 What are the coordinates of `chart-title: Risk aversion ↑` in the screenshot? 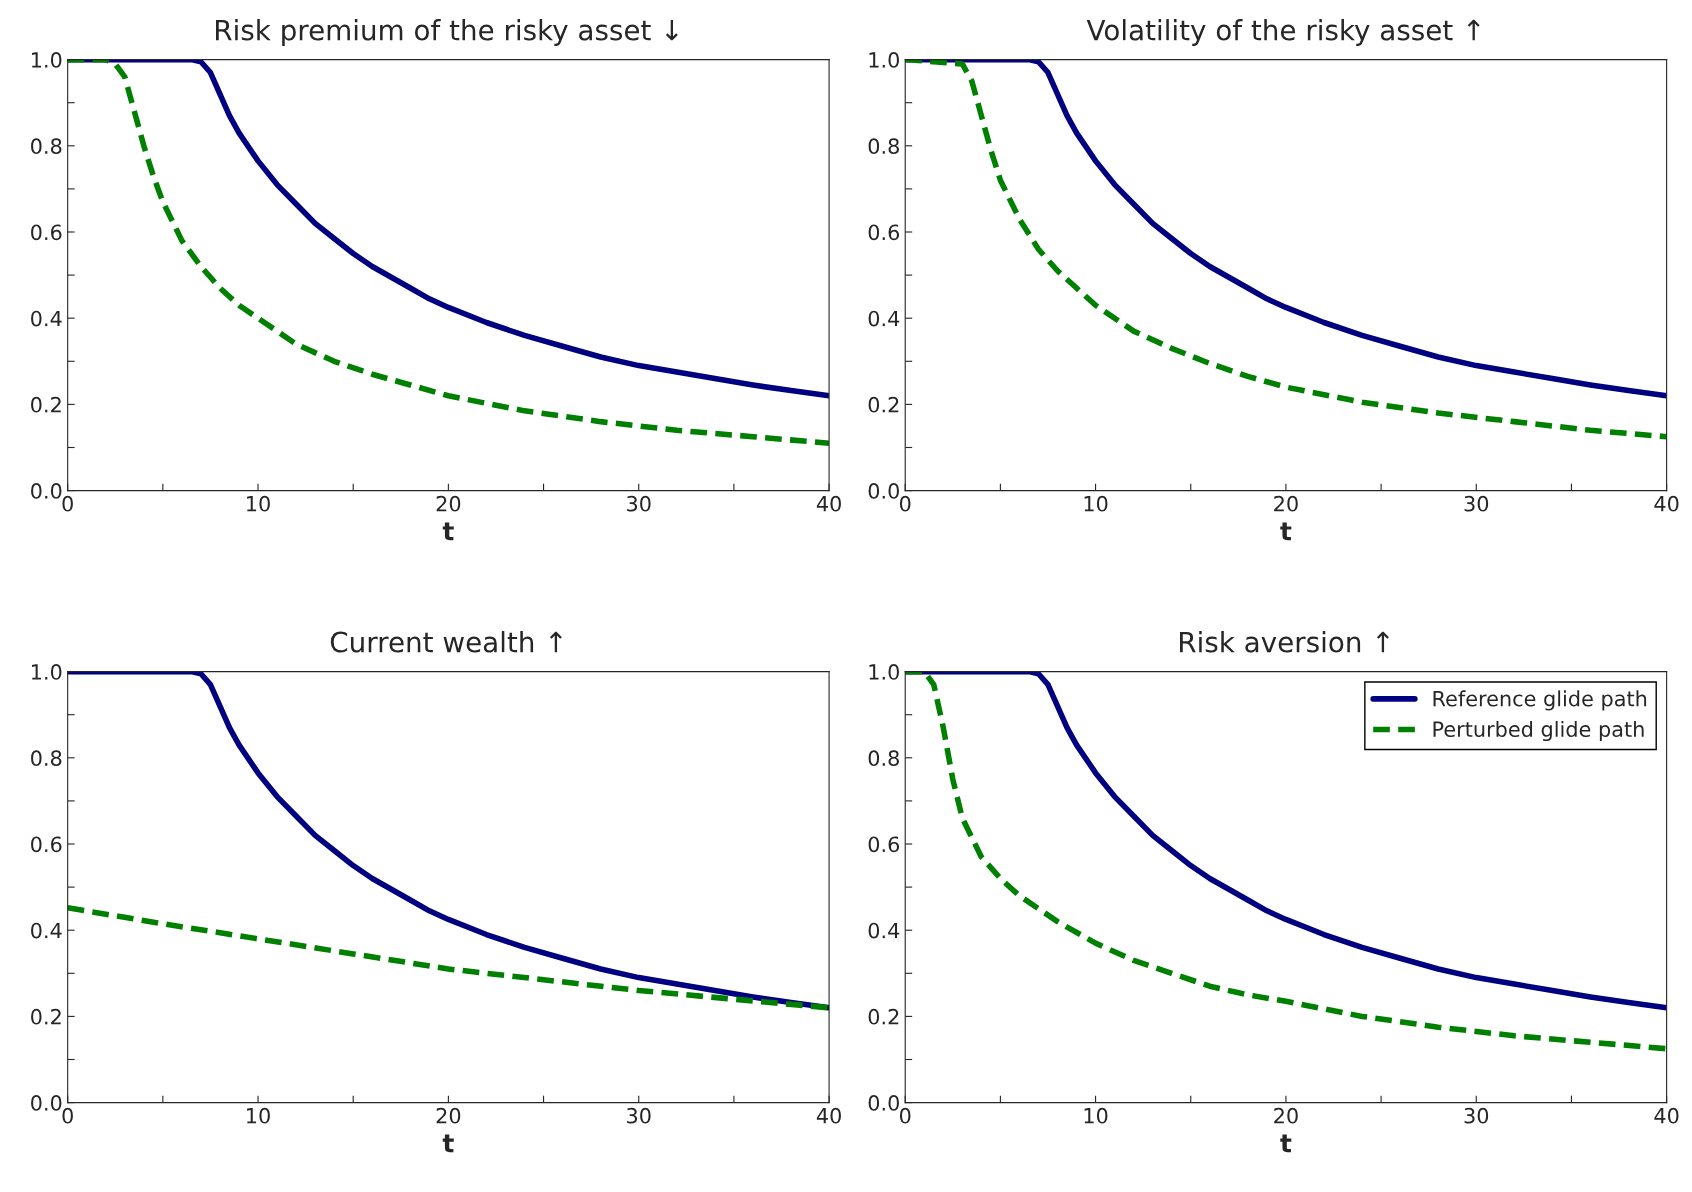 It's located at (1284, 642).